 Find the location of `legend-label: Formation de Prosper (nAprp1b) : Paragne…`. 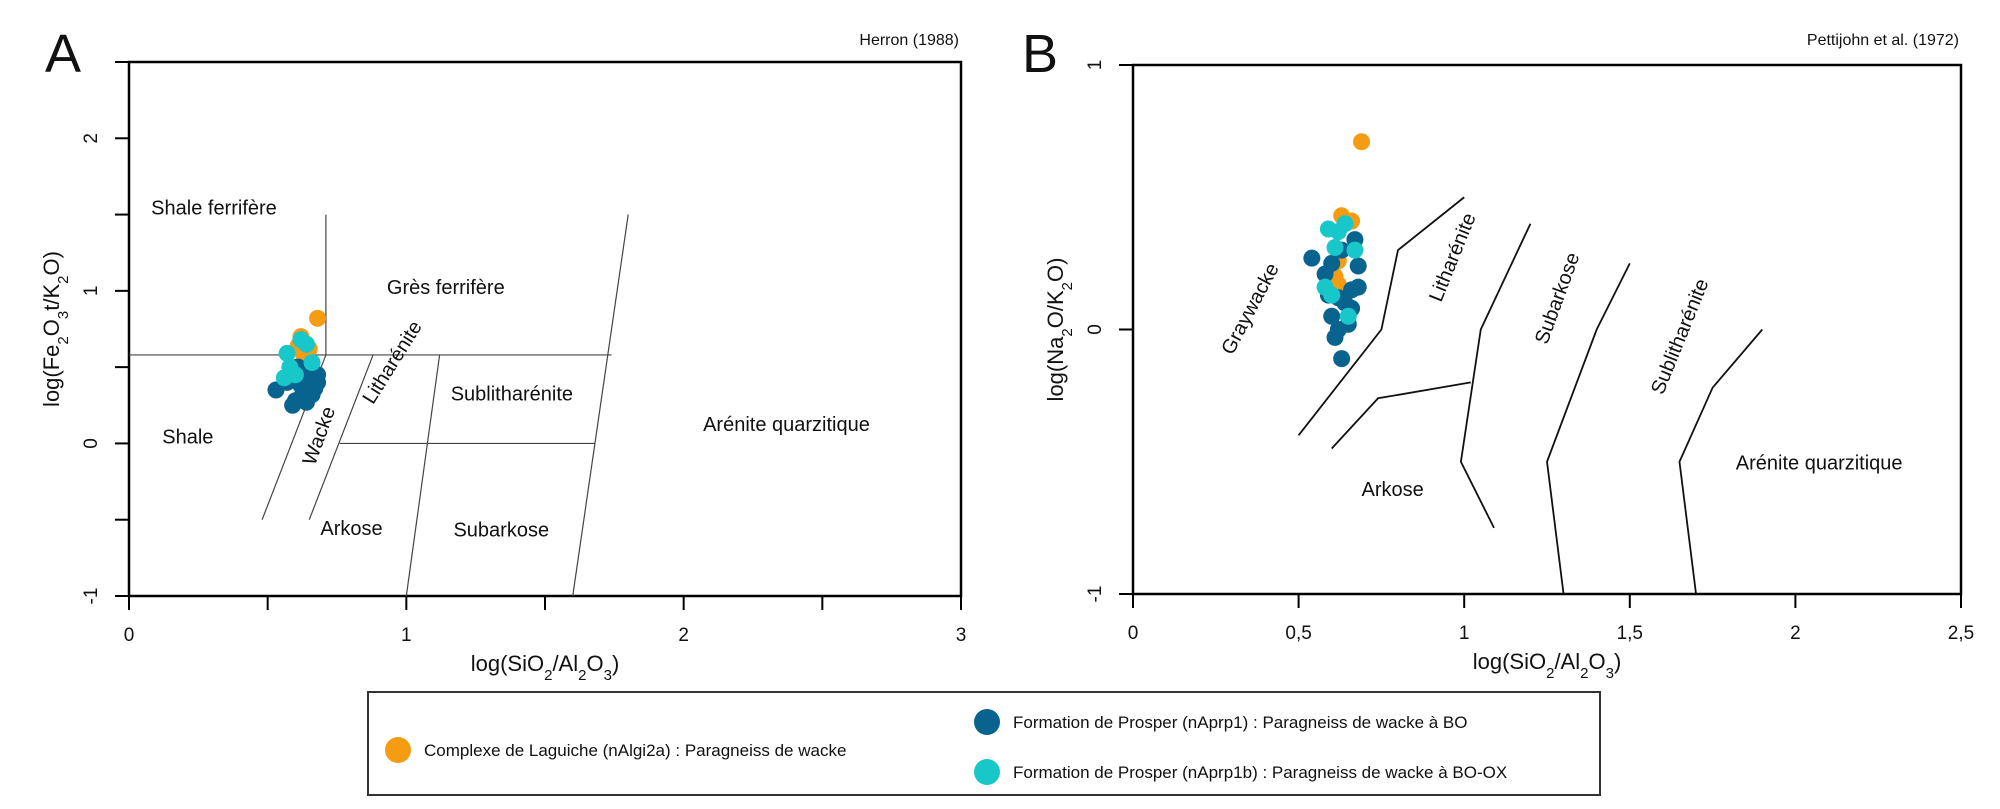

legend-label: Formation de Prosper (nAprp1b) : Paragne… is located at coordinates (1260, 772).